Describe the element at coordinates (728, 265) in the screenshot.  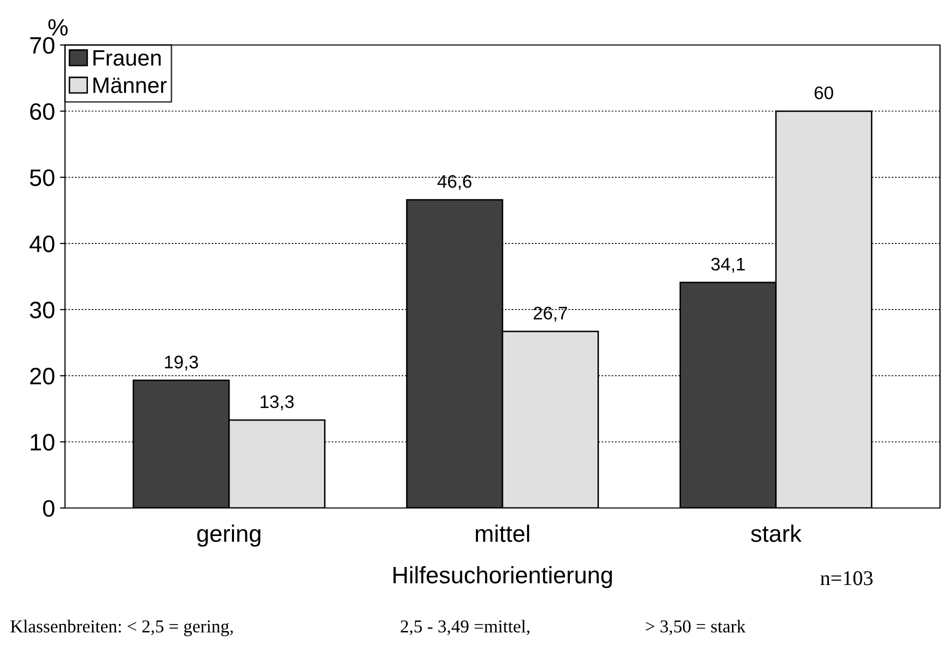
I see `data-label: 34,1` at that location.